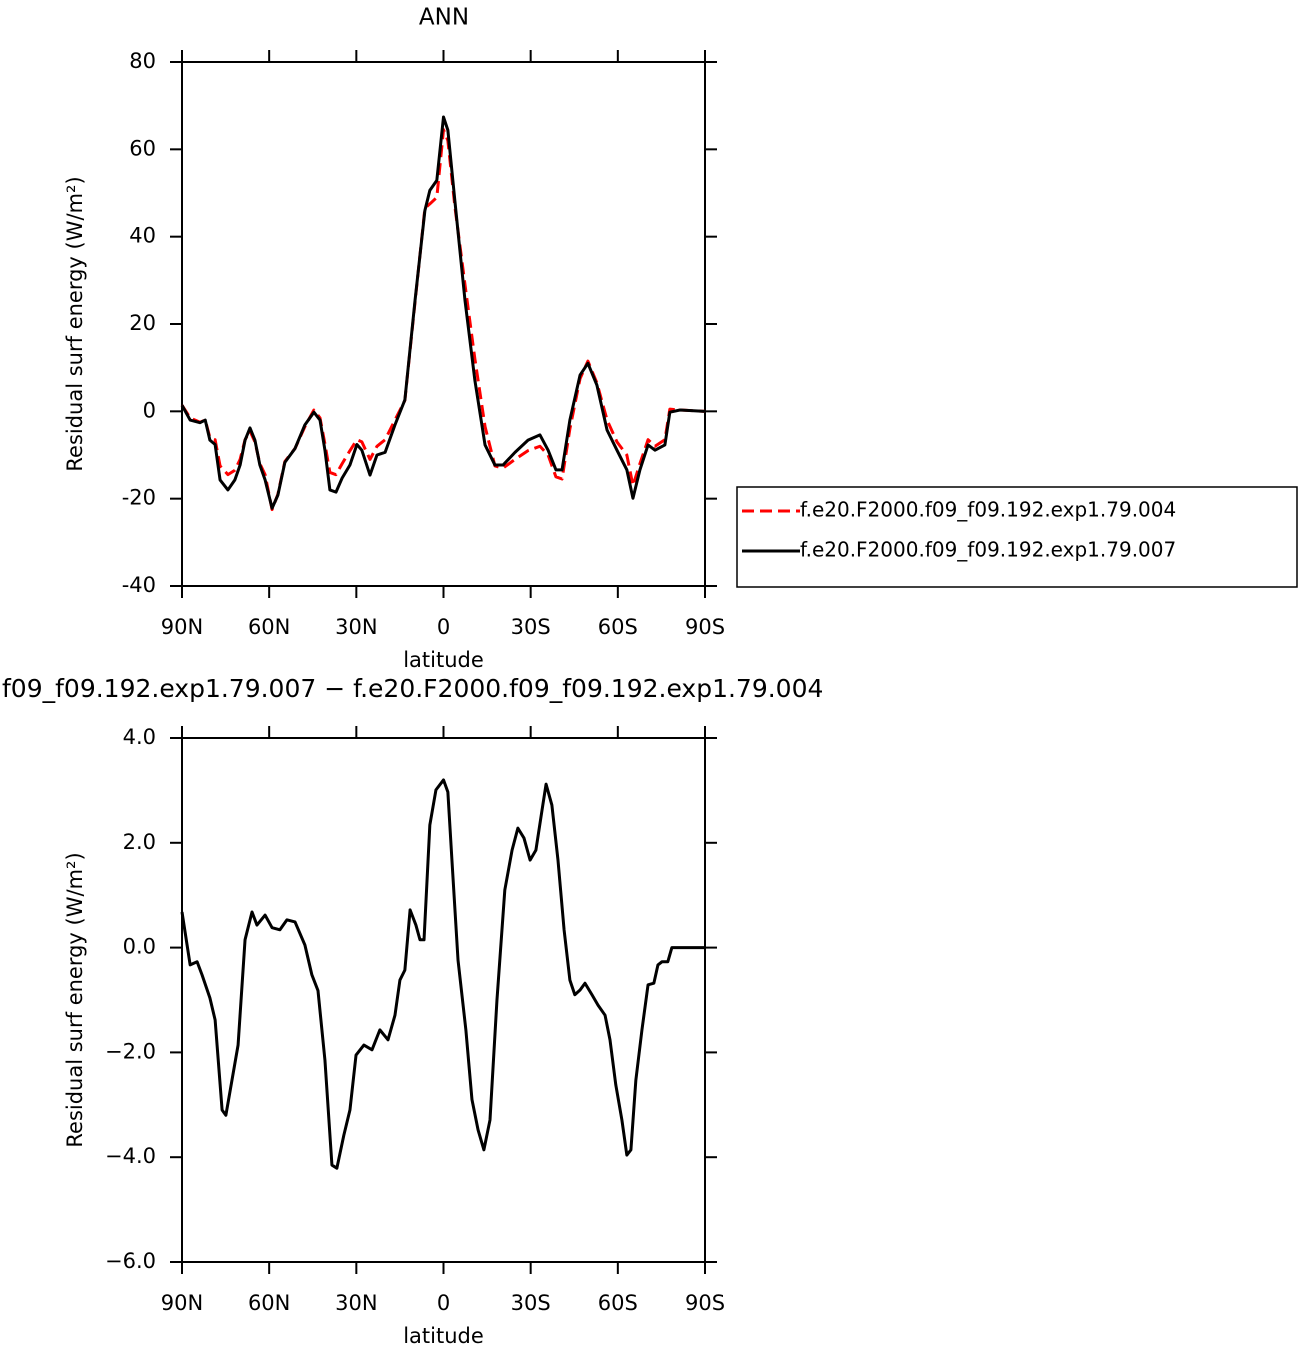  I want to click on chart-title: ANN, so click(444, 18).